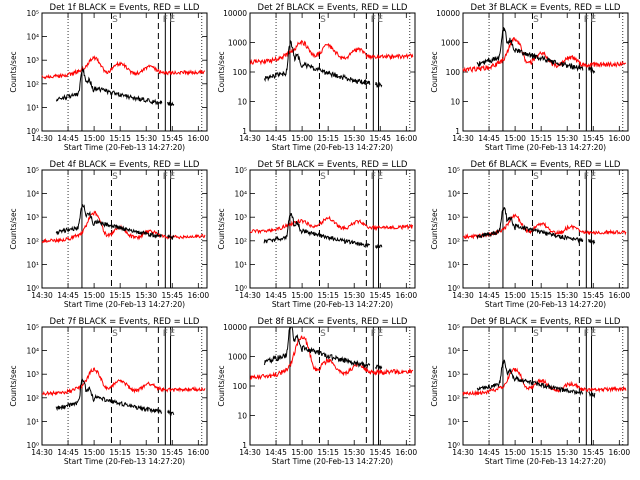  I want to click on panel-title: Det 2f BLACK = Events, RED = LLD, so click(333, 8).